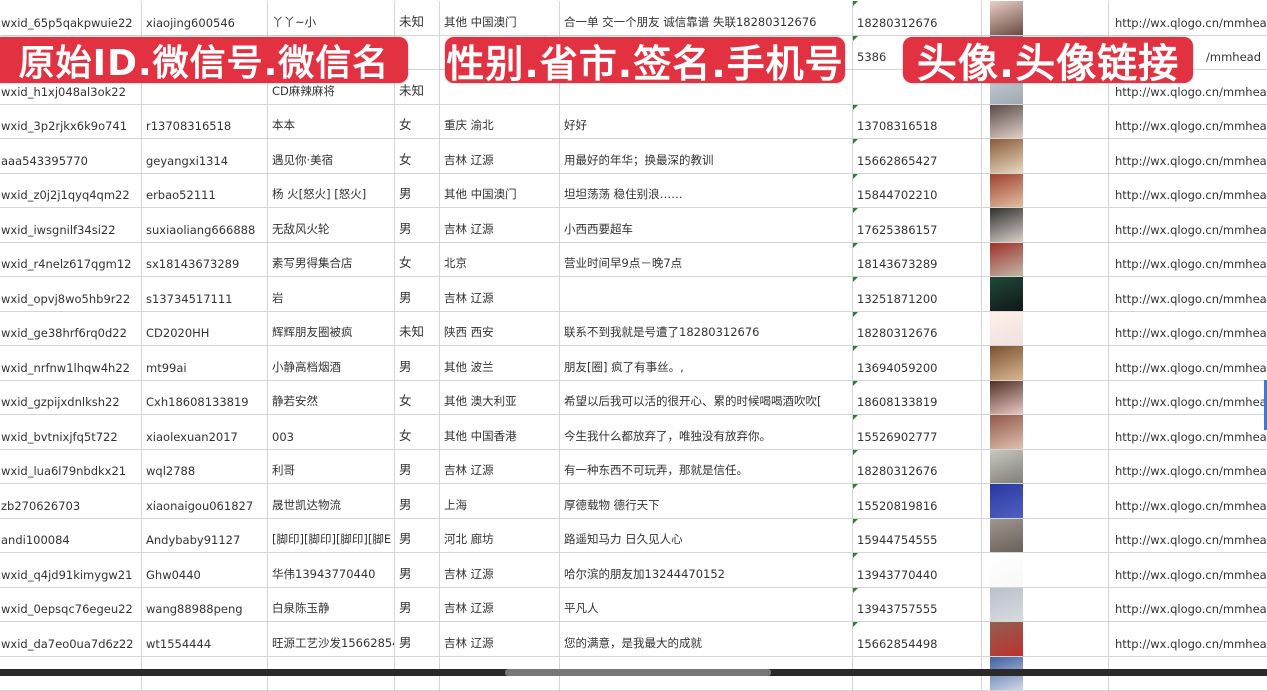 The image size is (1267, 691). Describe the element at coordinates (917, 191) in the screenshot. I see `phone-cell: 15844702210` at that location.